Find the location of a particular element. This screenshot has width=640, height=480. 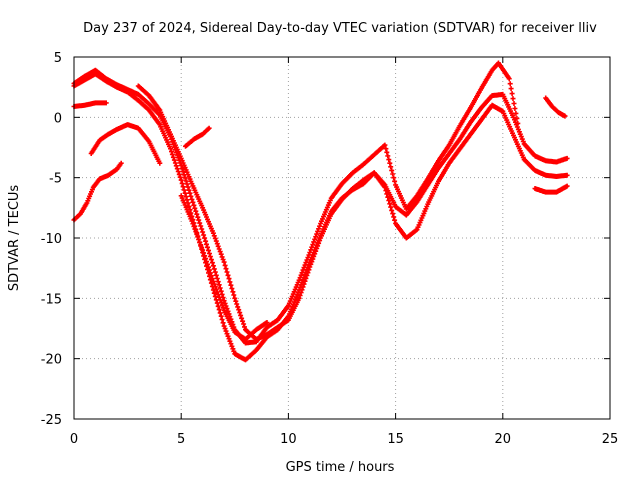

series-track-g is located at coordinates (224, 267).